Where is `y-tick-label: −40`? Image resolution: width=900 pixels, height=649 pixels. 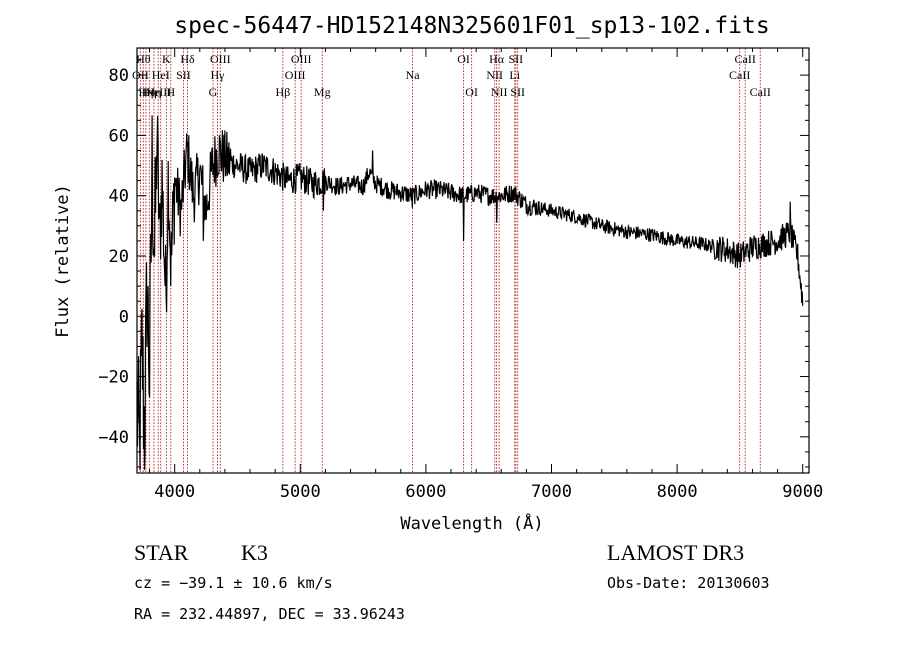 y-tick-label: −40 is located at coordinates (113, 438).